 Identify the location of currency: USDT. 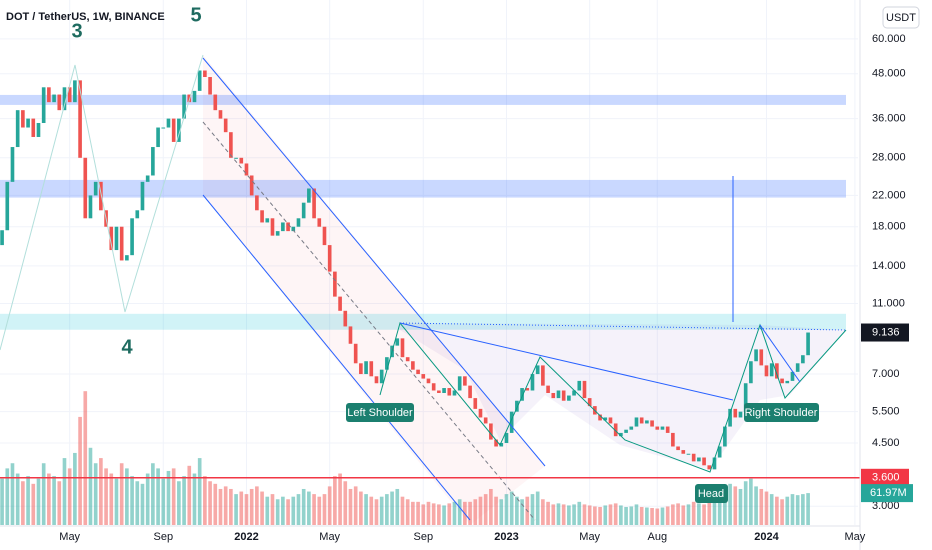
(901, 18).